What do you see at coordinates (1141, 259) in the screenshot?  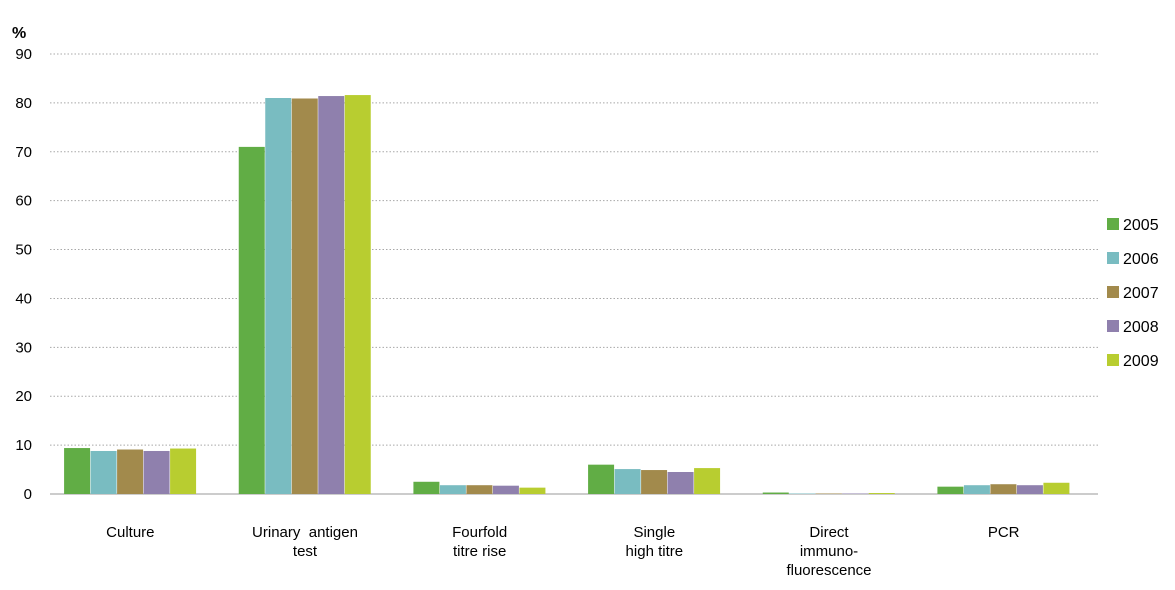 I see `legend-label: 2006` at bounding box center [1141, 259].